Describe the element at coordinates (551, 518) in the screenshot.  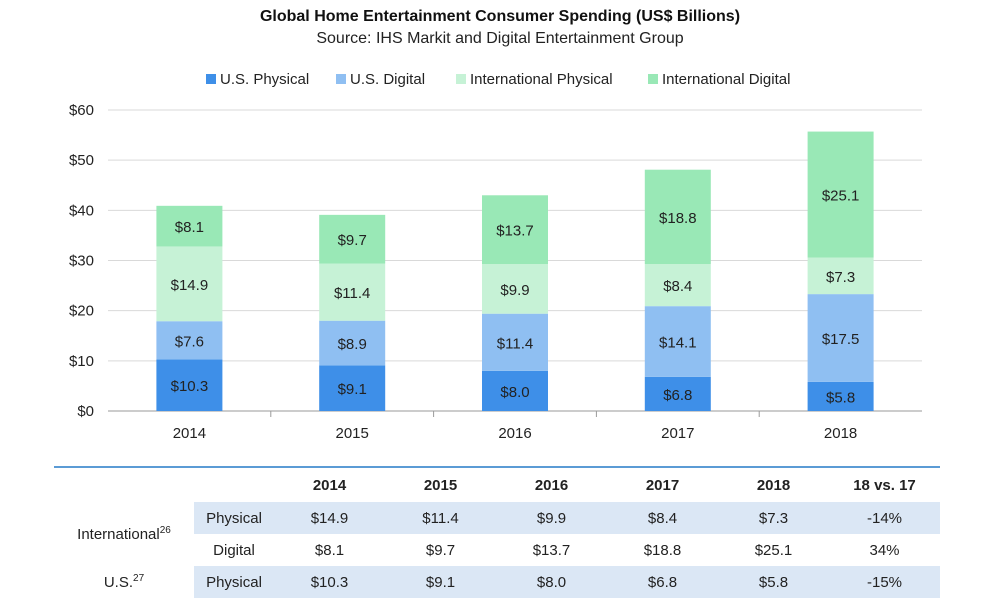
I see `table-cell: $9.9` at that location.